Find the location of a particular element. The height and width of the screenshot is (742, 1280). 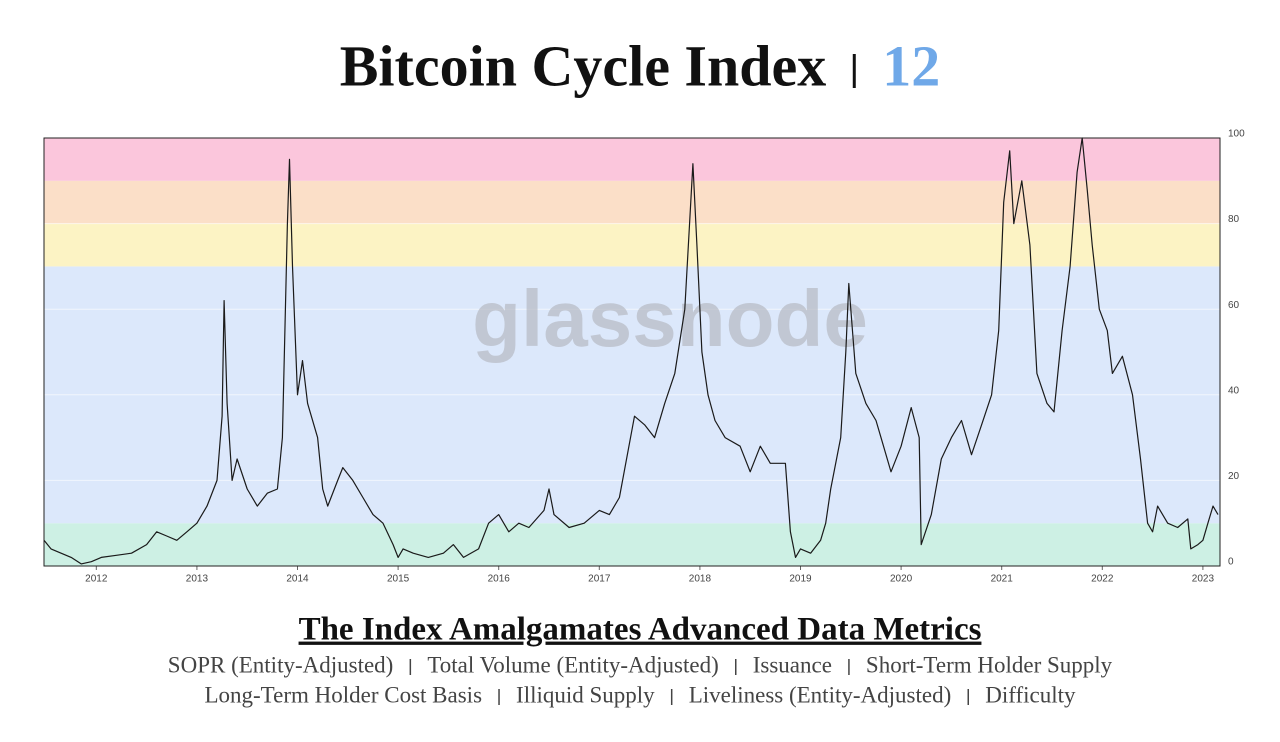

x-tick-label: 2014 is located at coordinates (297, 579).